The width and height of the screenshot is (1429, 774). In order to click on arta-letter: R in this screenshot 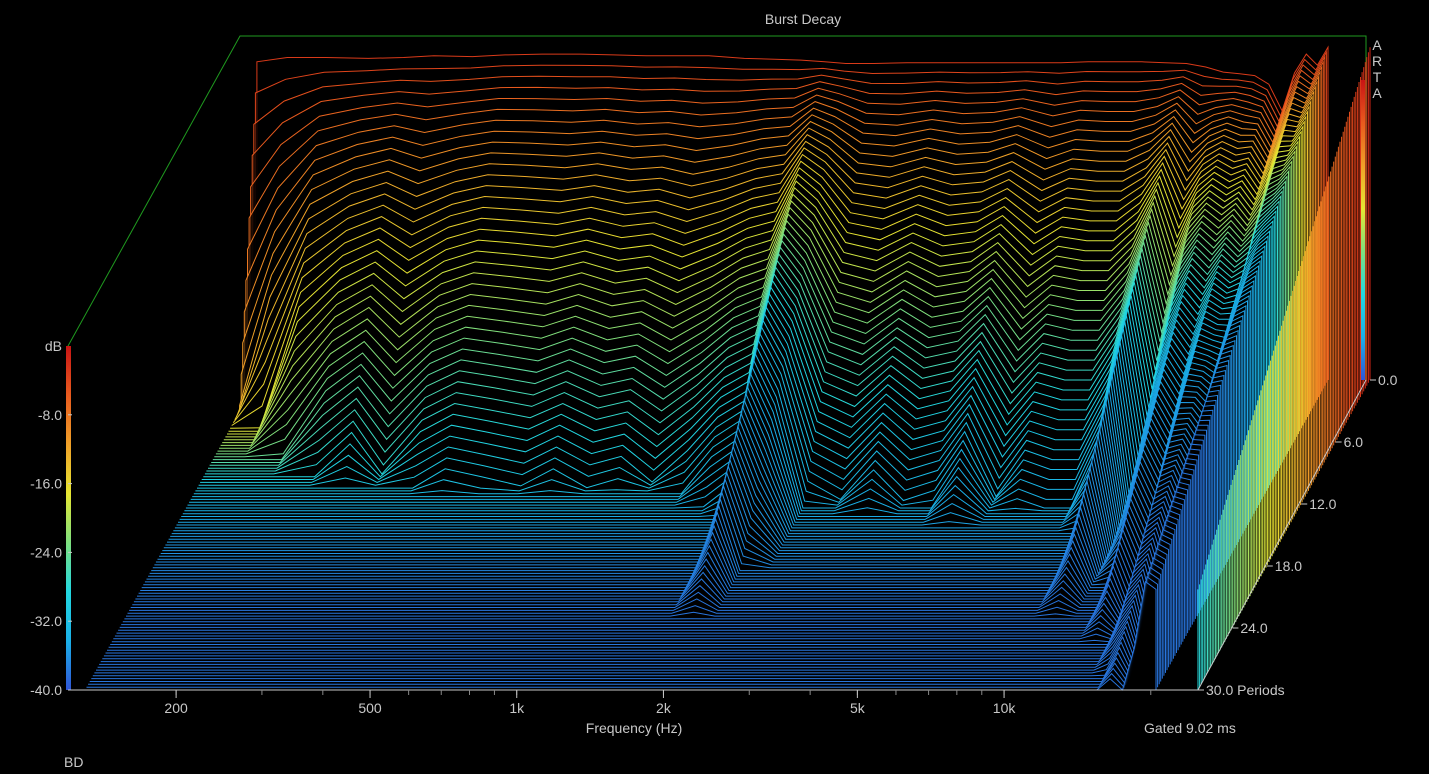, I will do `click(1377, 61)`.